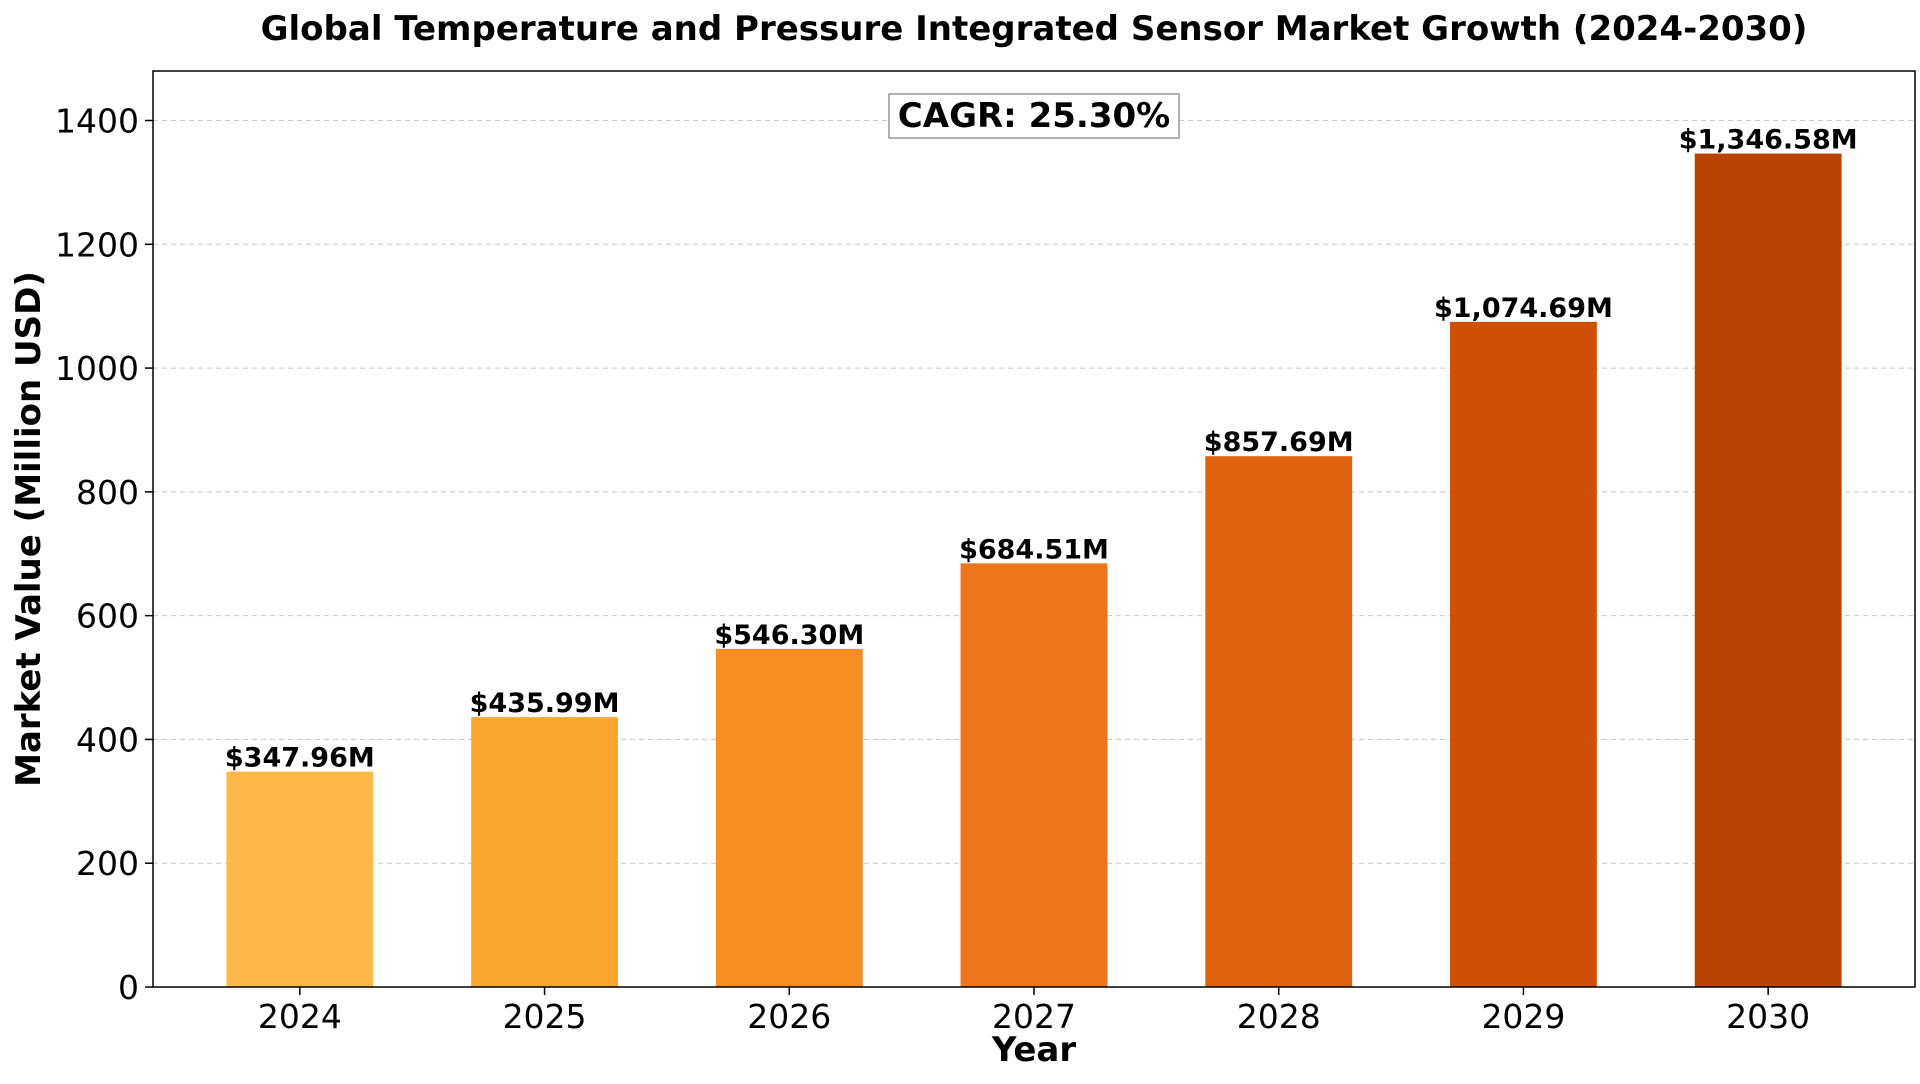 The height and width of the screenshot is (1084, 1920). What do you see at coordinates (1523, 1016) in the screenshot?
I see `x-tick-label: 2029` at bounding box center [1523, 1016].